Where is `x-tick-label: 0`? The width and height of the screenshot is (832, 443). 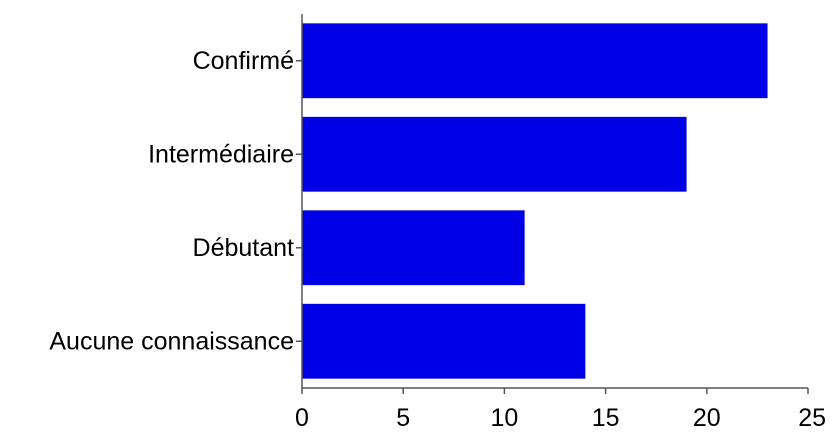
x-tick-label: 0 is located at coordinates (302, 418).